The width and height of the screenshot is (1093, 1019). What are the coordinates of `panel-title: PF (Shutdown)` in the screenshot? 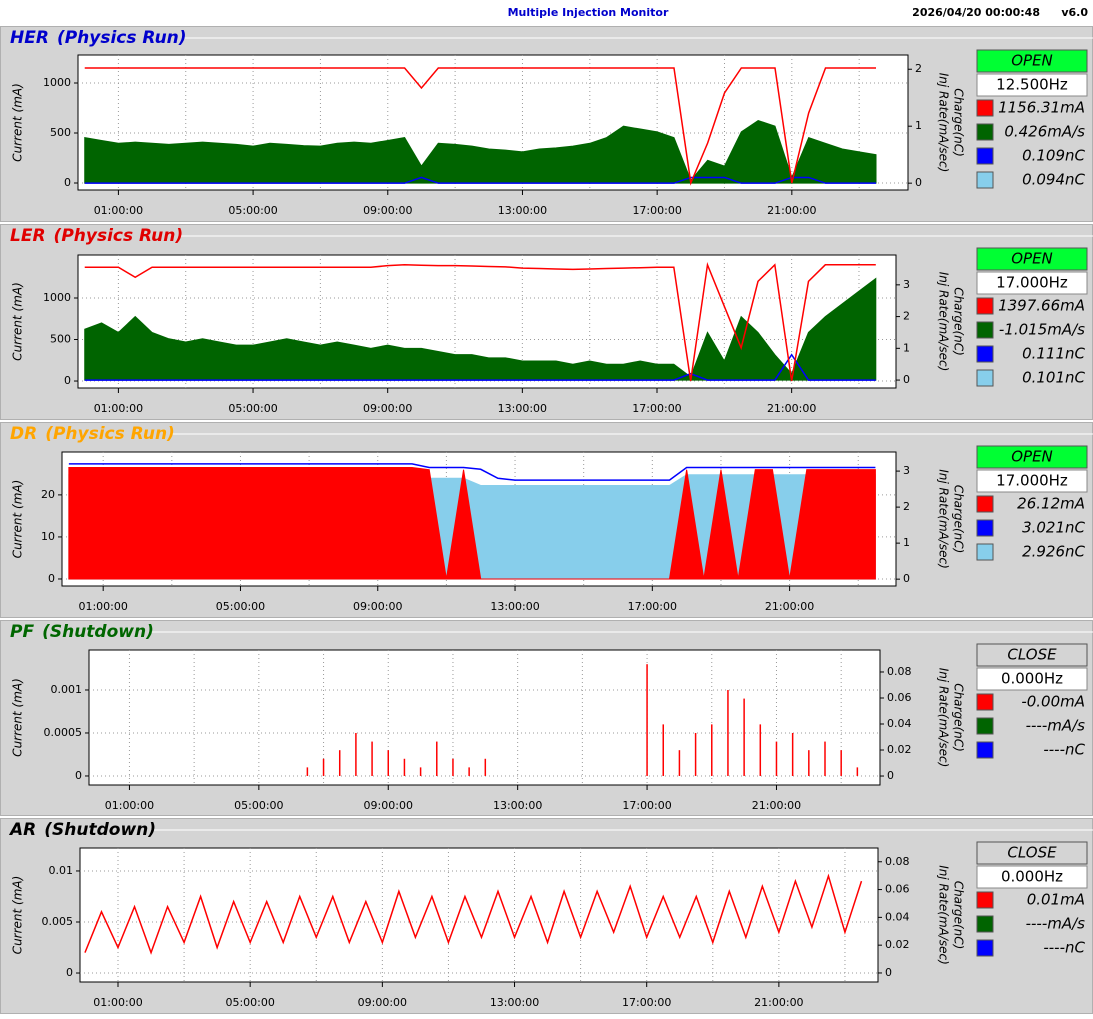 It's located at (82, 632).